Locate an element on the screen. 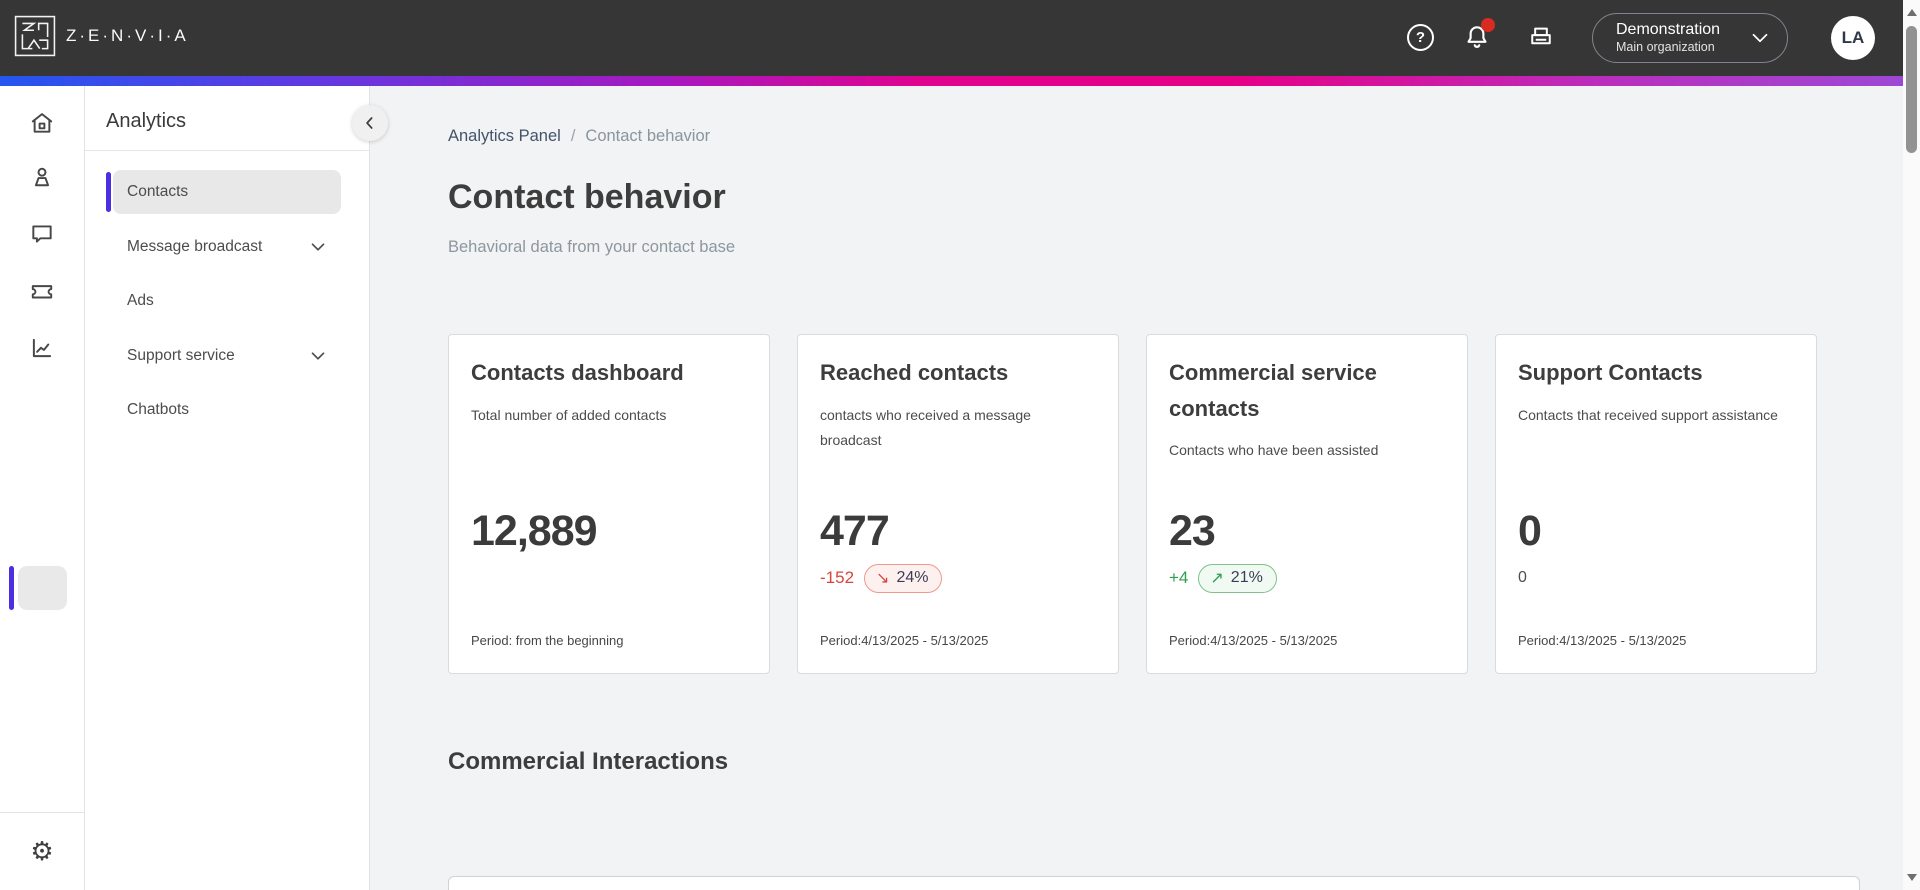 Image resolution: width=1920 pixels, height=890 pixels. sidebar-item-support-service: Support service is located at coordinates (227, 356).